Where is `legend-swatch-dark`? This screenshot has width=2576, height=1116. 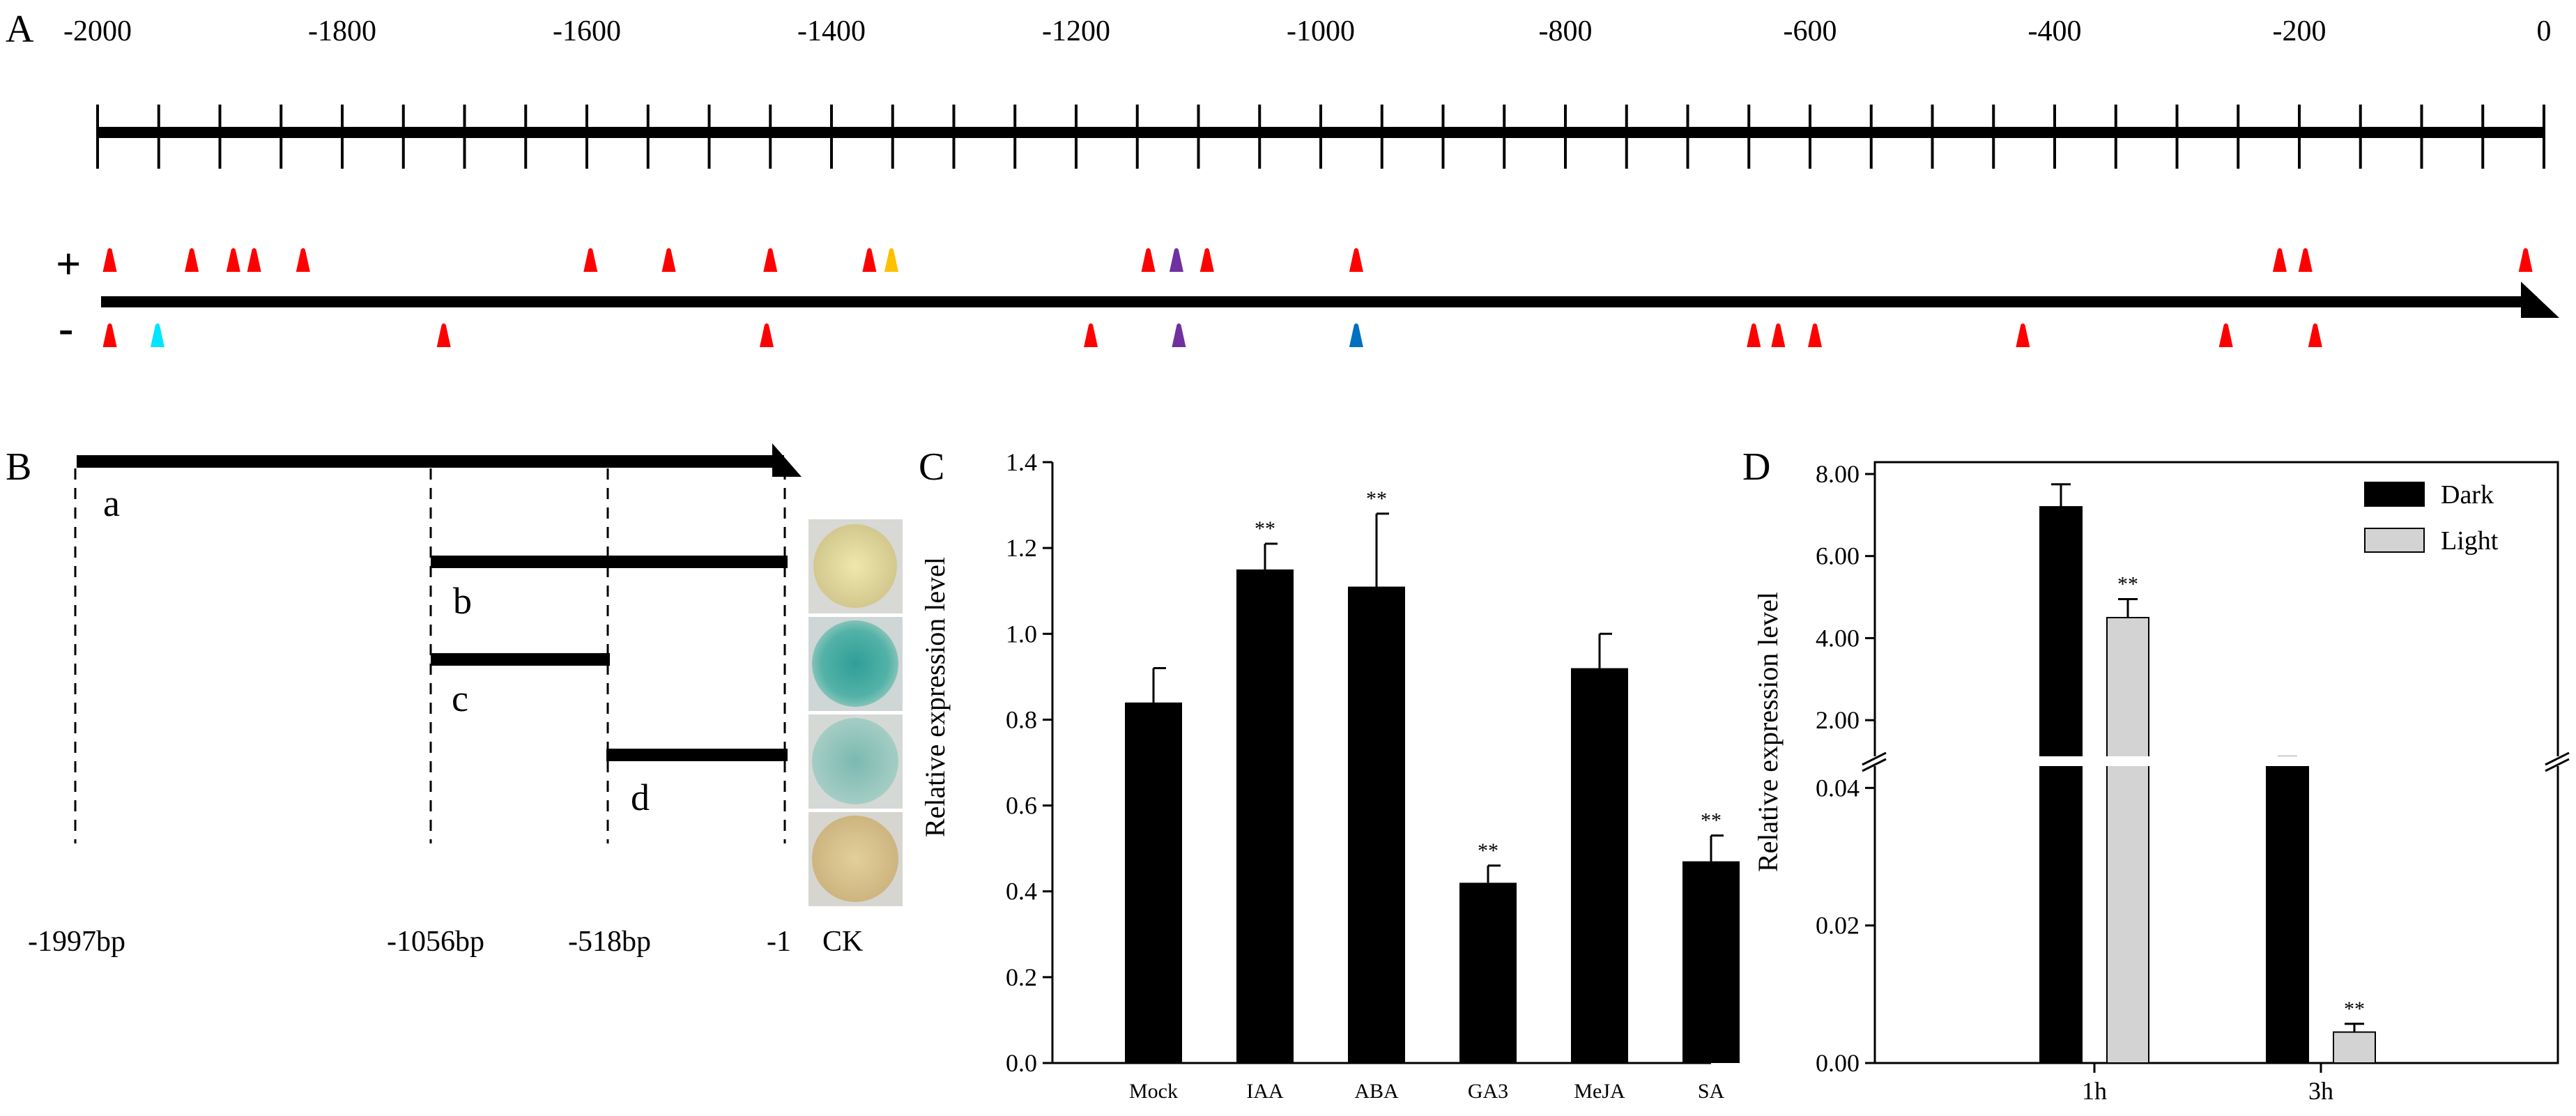
legend-swatch-dark is located at coordinates (2394, 494).